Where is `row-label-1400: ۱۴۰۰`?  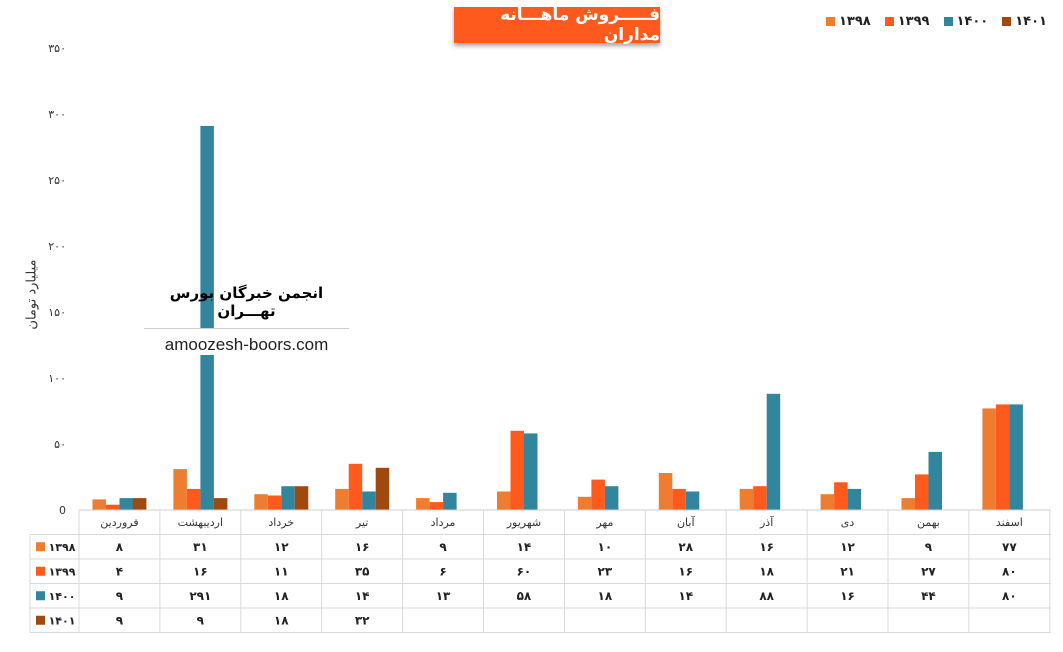
row-label-1400: ۱۴۰۰ is located at coordinates (62, 596).